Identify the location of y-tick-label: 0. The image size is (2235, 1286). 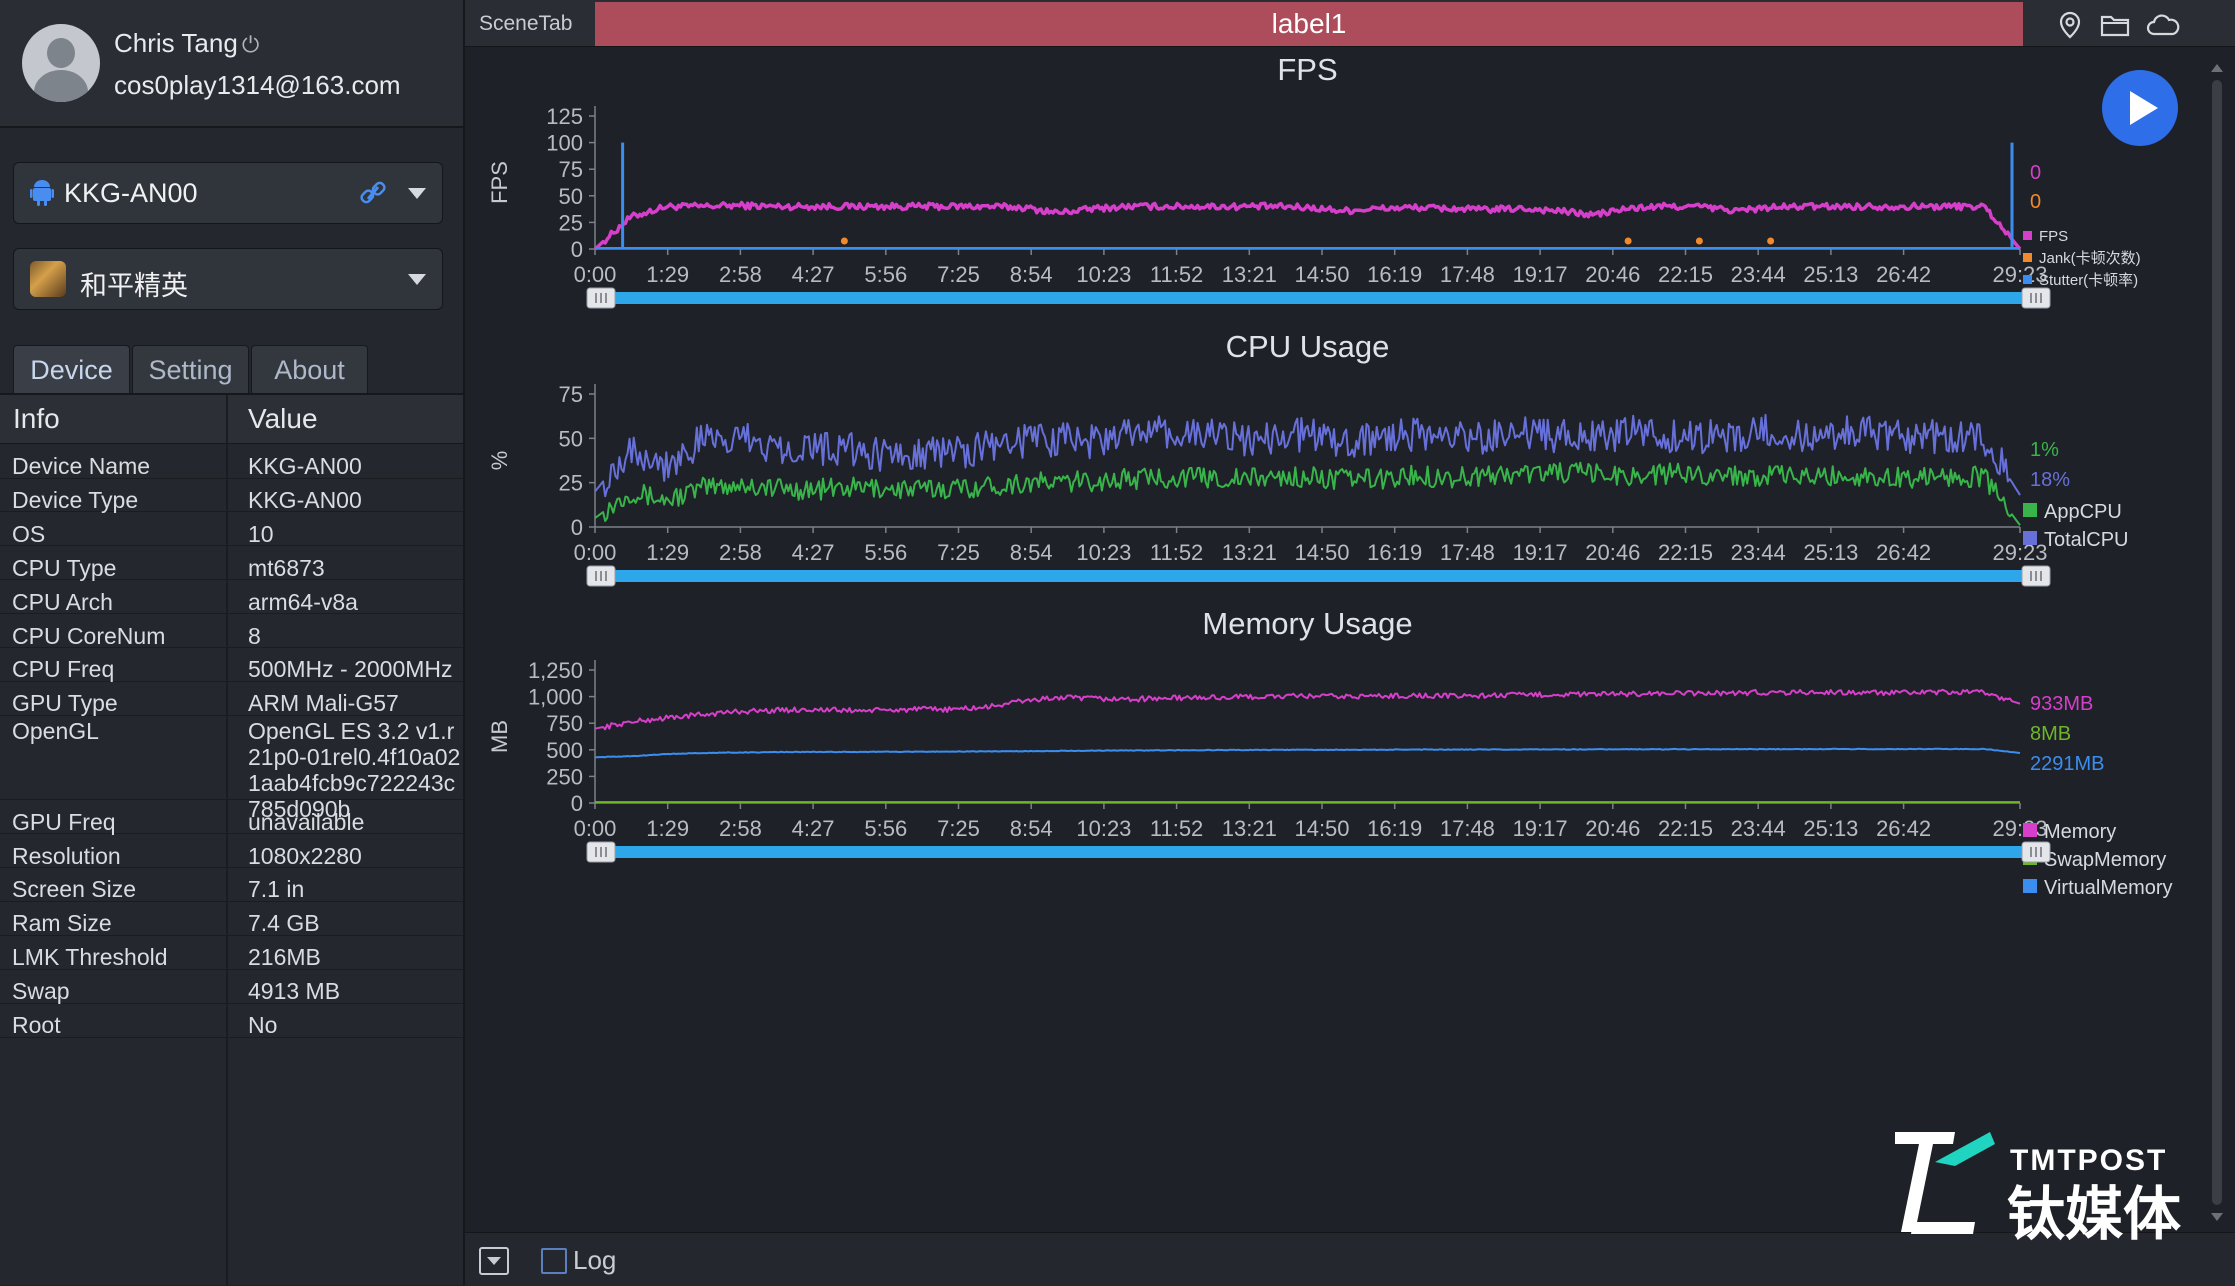
(577, 527).